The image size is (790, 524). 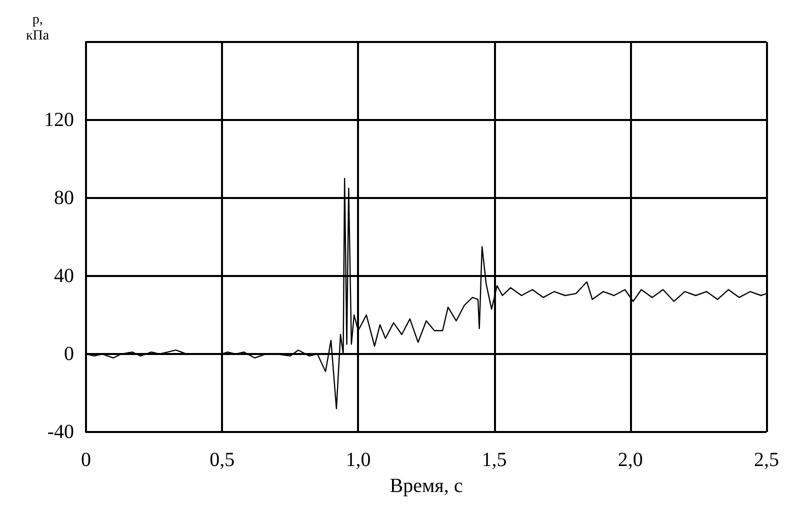 I want to click on y-tick-label: 120, so click(x=59, y=120).